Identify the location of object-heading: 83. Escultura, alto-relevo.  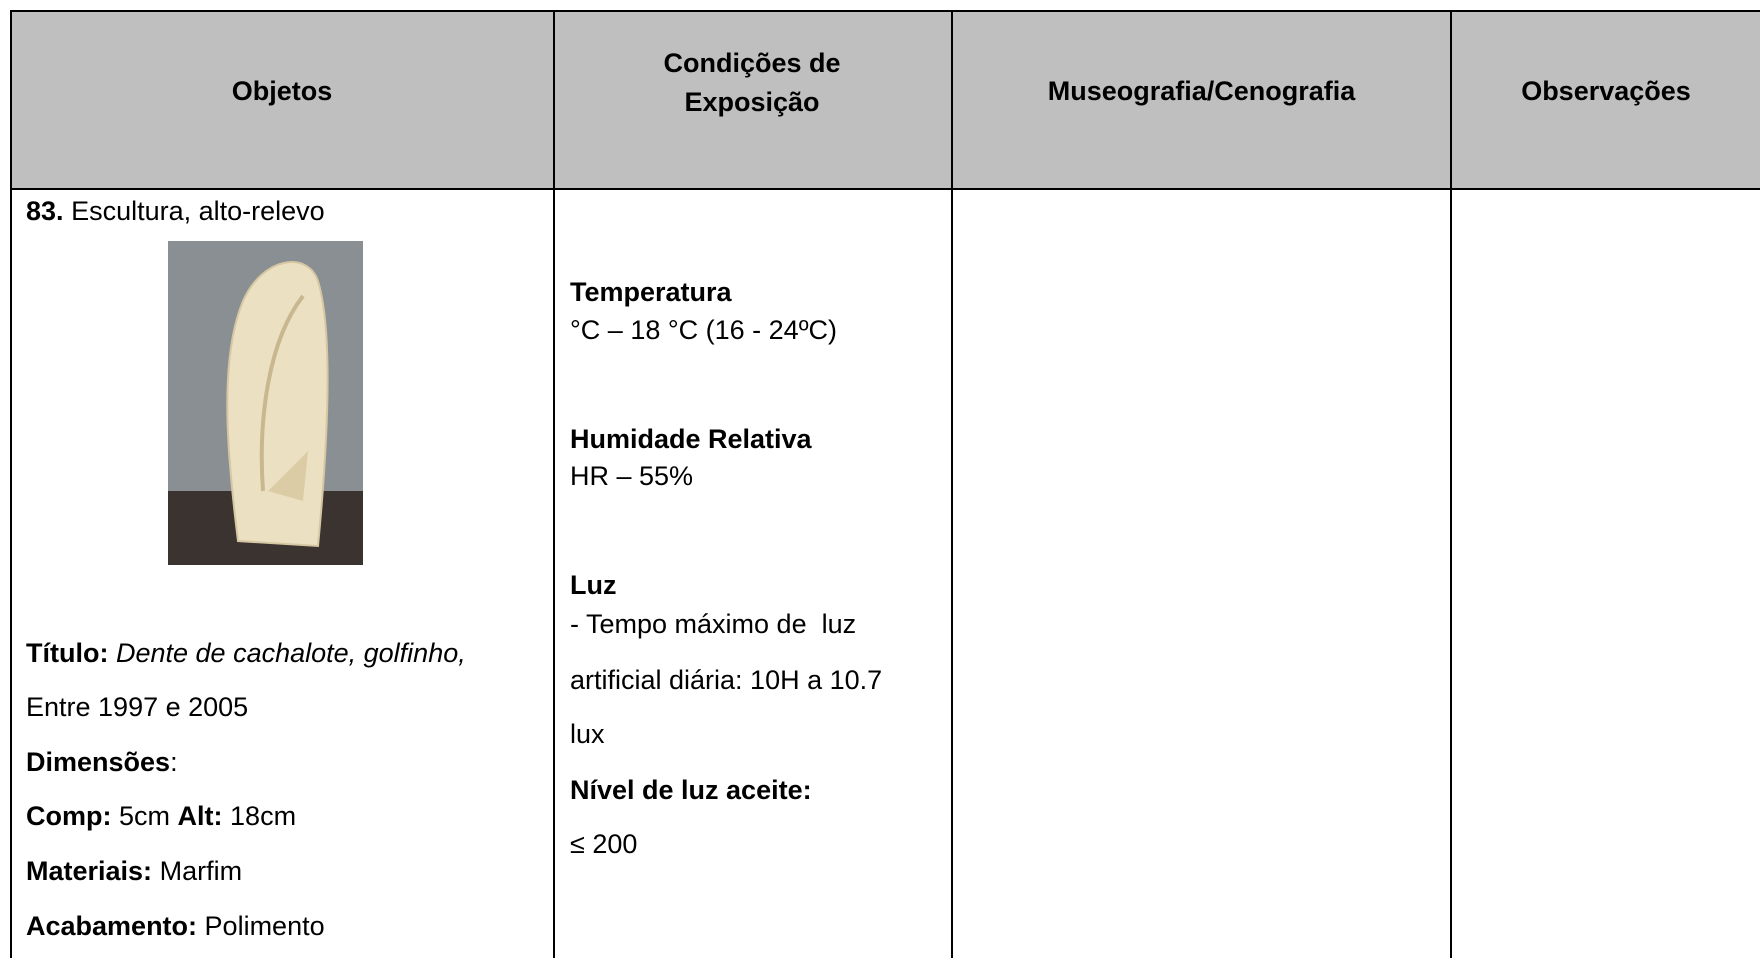
(175, 211).